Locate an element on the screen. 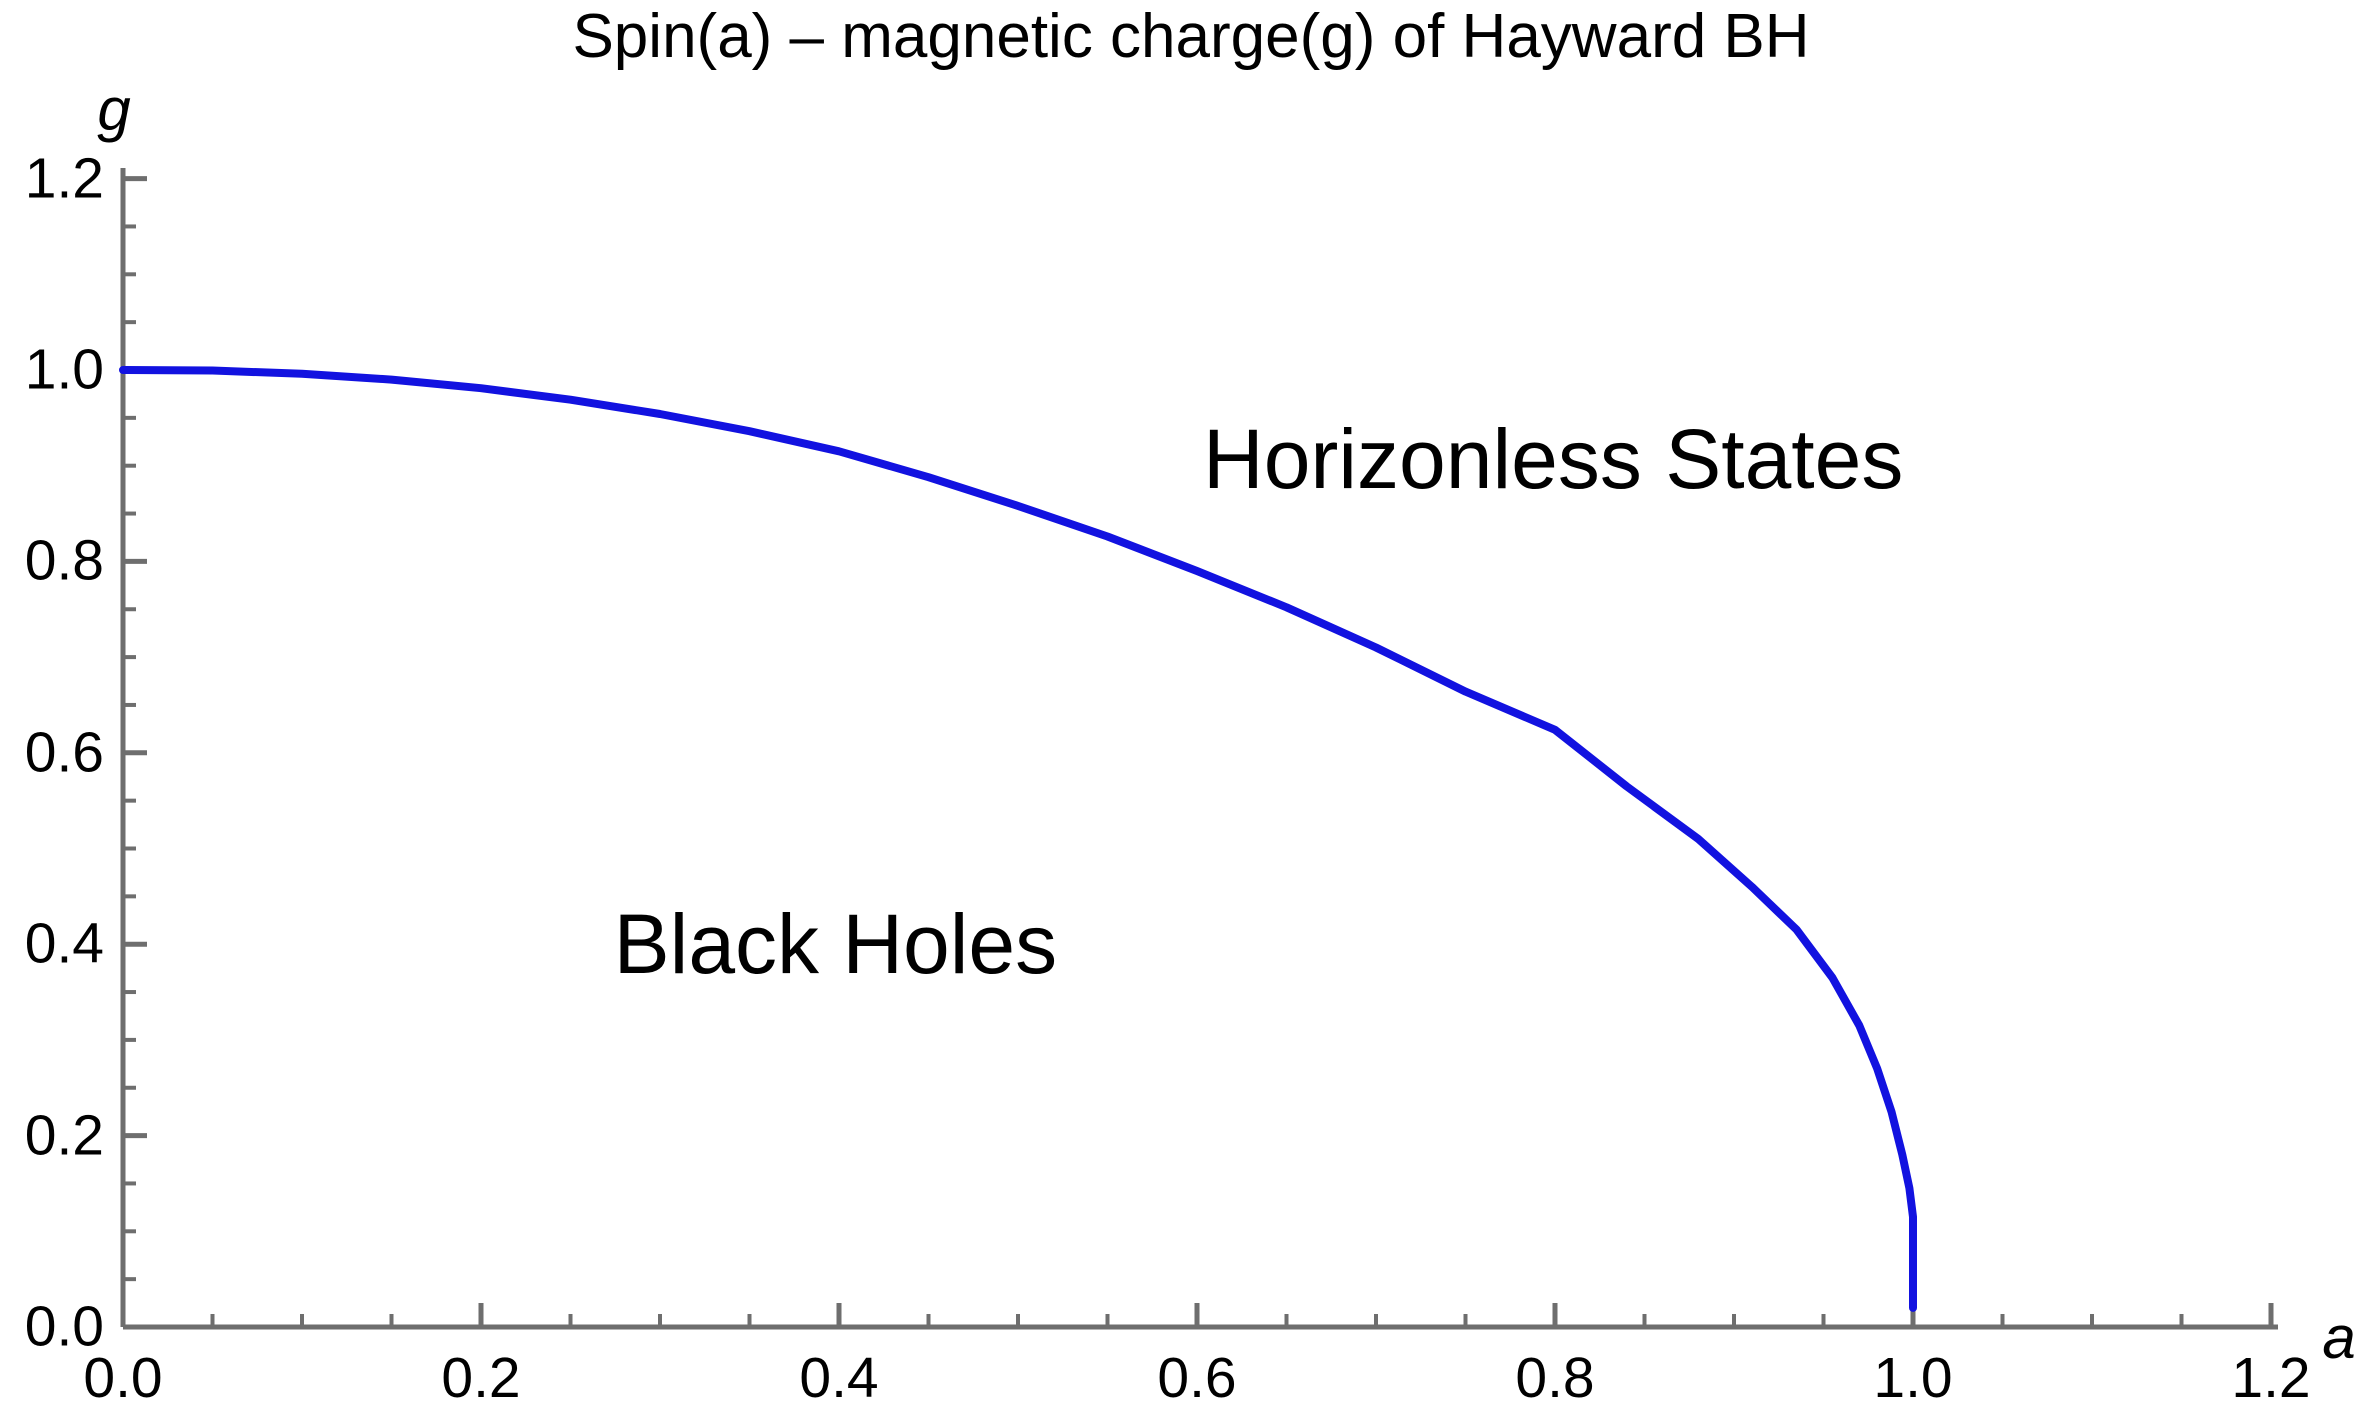  y-axis-label: g is located at coordinates (114, 109).